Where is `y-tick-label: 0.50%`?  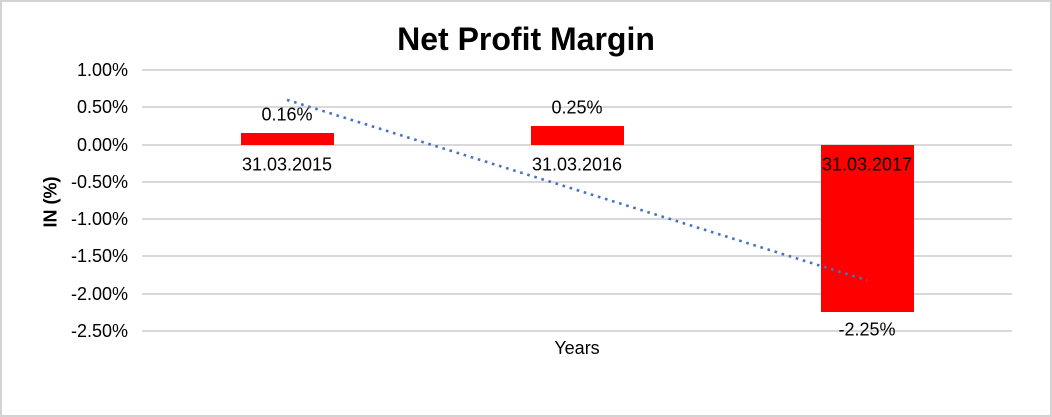
y-tick-label: 0.50% is located at coordinates (102, 107).